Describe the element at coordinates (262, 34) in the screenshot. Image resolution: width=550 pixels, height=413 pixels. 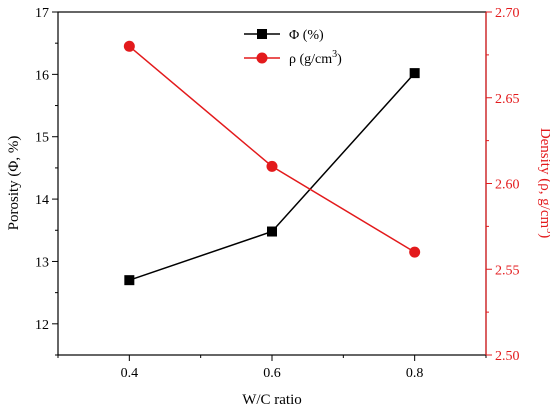
I see `legend-marker-square` at that location.